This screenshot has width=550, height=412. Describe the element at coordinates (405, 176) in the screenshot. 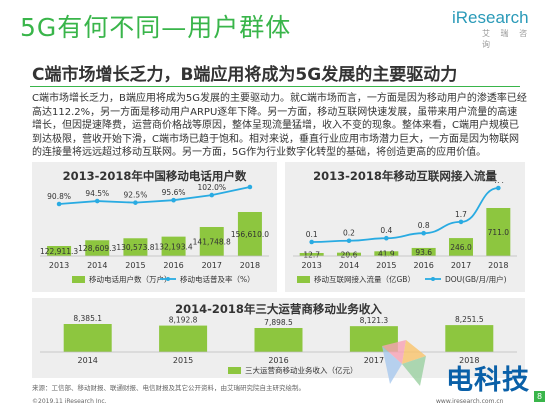

I see `chart-title-traffic: 2013-2018年移动互联网接入流量` at that location.